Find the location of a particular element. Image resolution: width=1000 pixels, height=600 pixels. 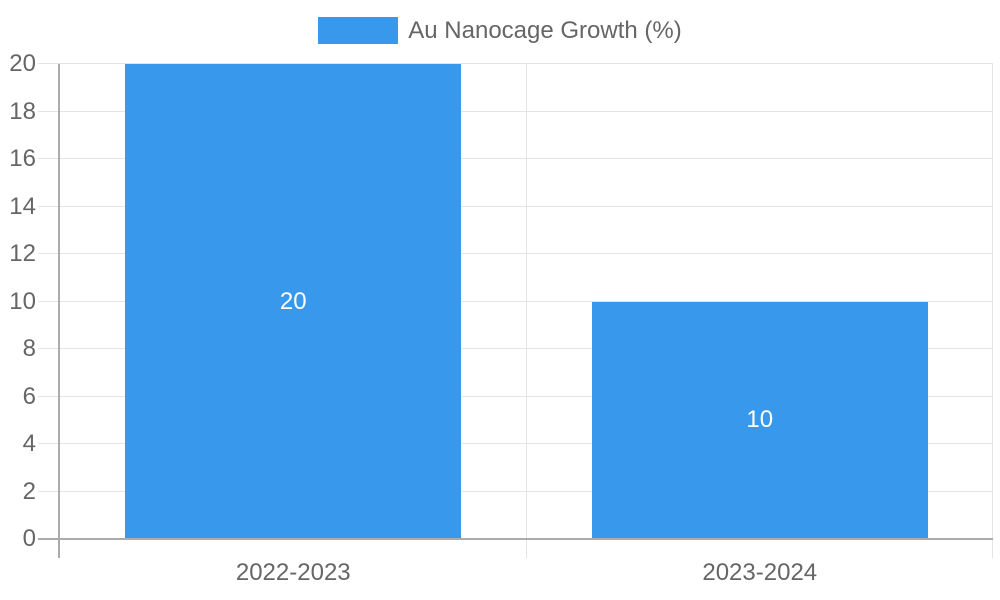

bar-value-label: 10 is located at coordinates (760, 420).